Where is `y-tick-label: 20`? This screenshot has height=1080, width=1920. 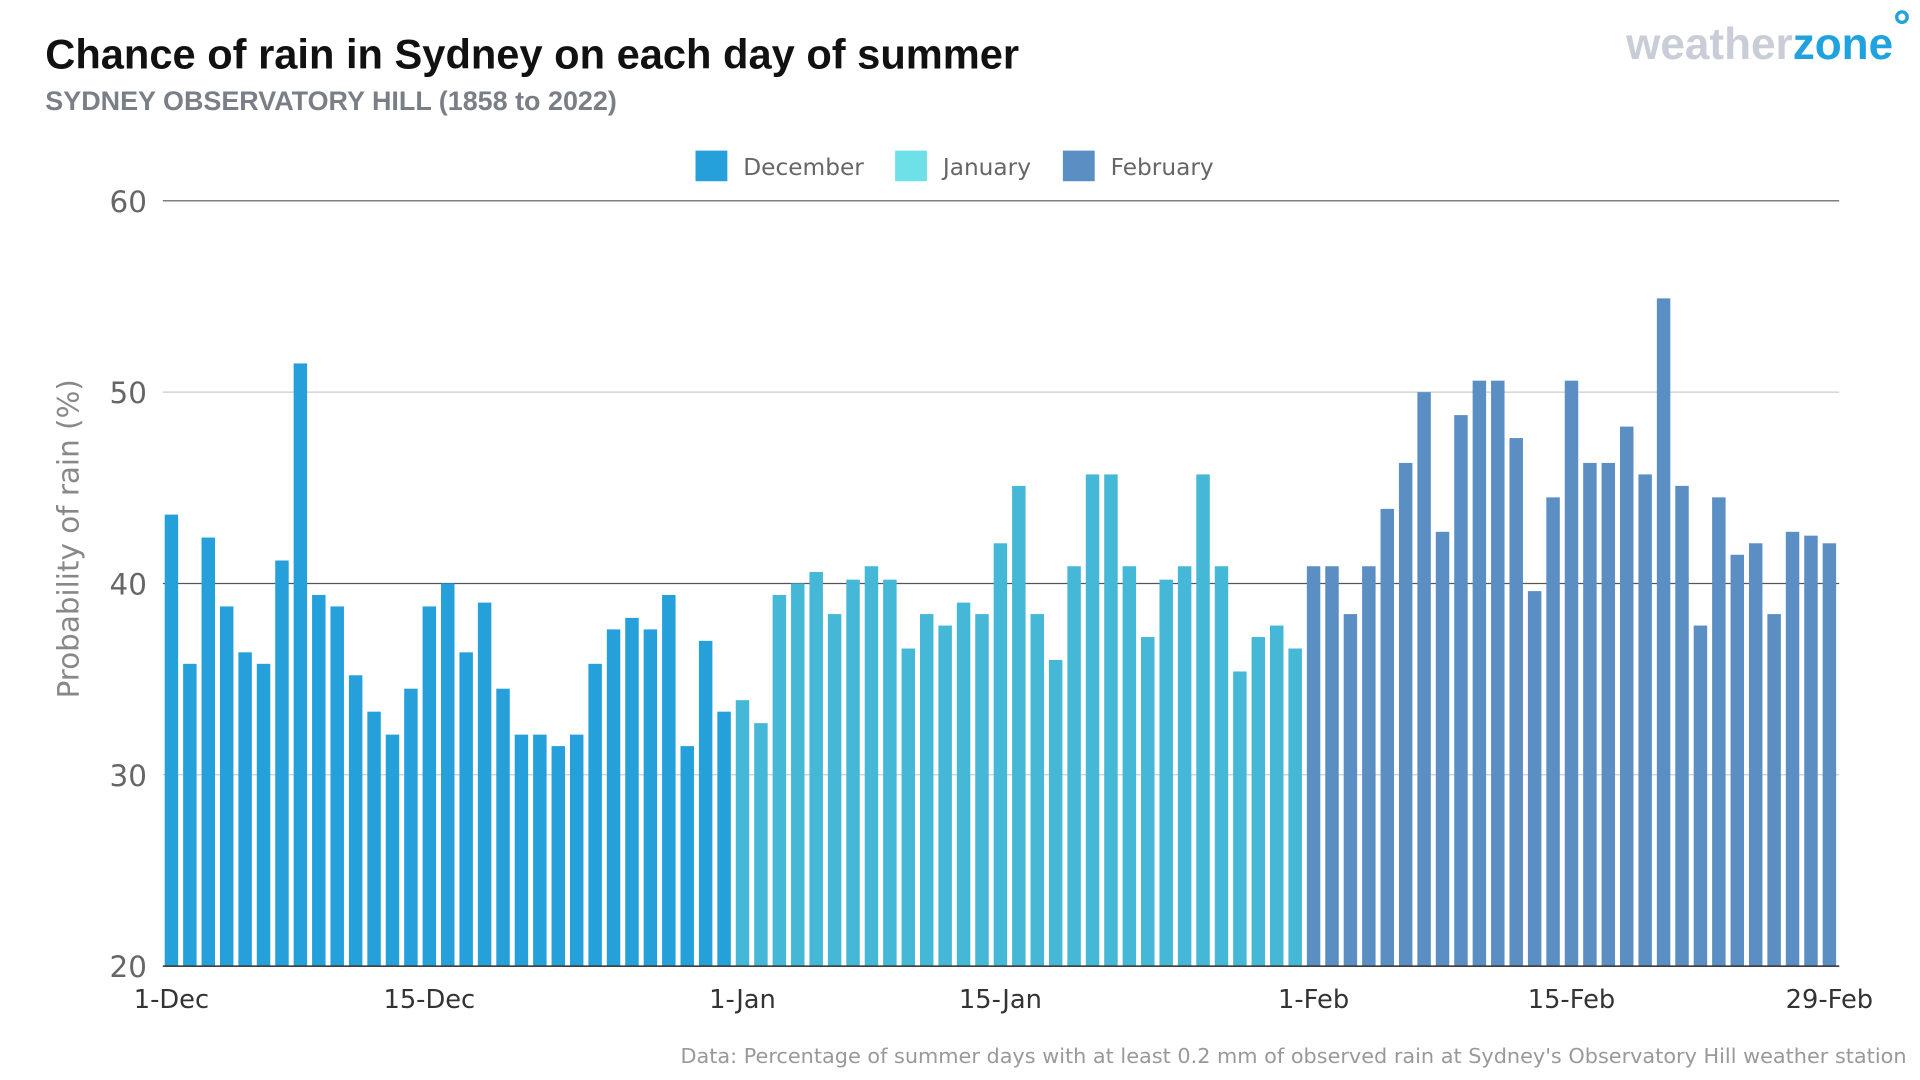 y-tick-label: 20 is located at coordinates (128, 967).